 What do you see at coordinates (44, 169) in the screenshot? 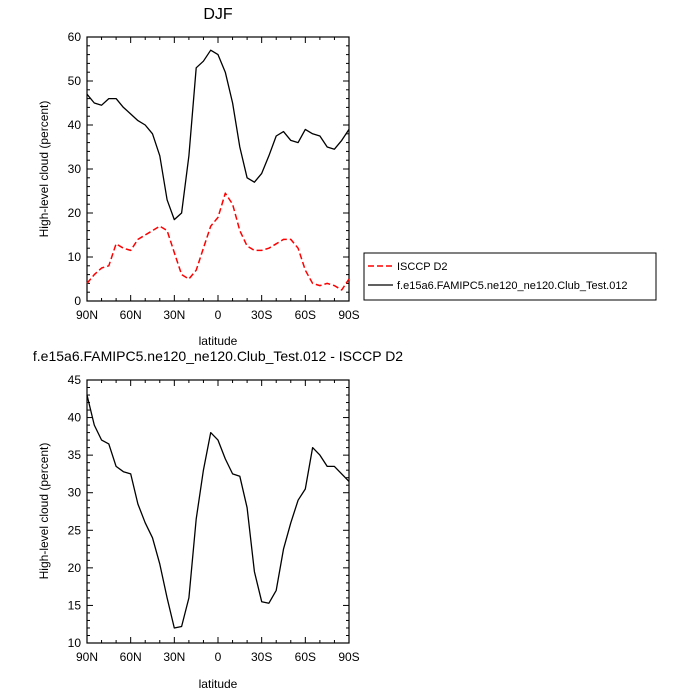
I see `top-chart-ylabel: High-level cloud (percent)` at bounding box center [44, 169].